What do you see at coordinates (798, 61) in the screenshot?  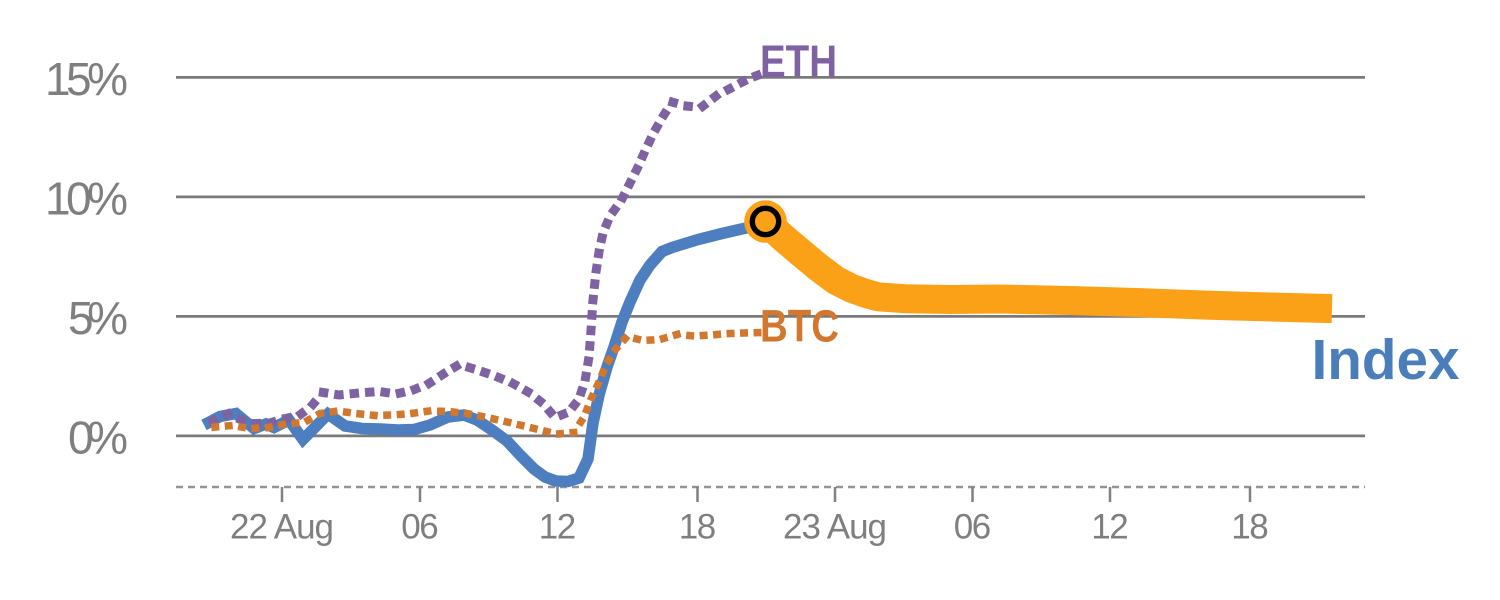 I see `svg-text: ETH` at bounding box center [798, 61].